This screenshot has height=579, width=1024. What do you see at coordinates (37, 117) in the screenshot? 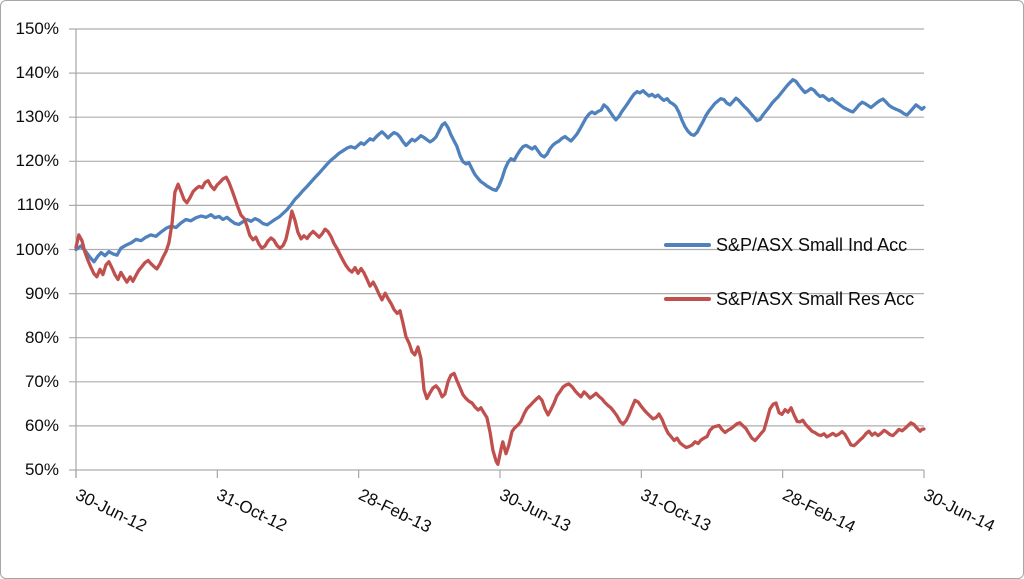
I see `y-axis-tick-label: 130%` at bounding box center [37, 117].